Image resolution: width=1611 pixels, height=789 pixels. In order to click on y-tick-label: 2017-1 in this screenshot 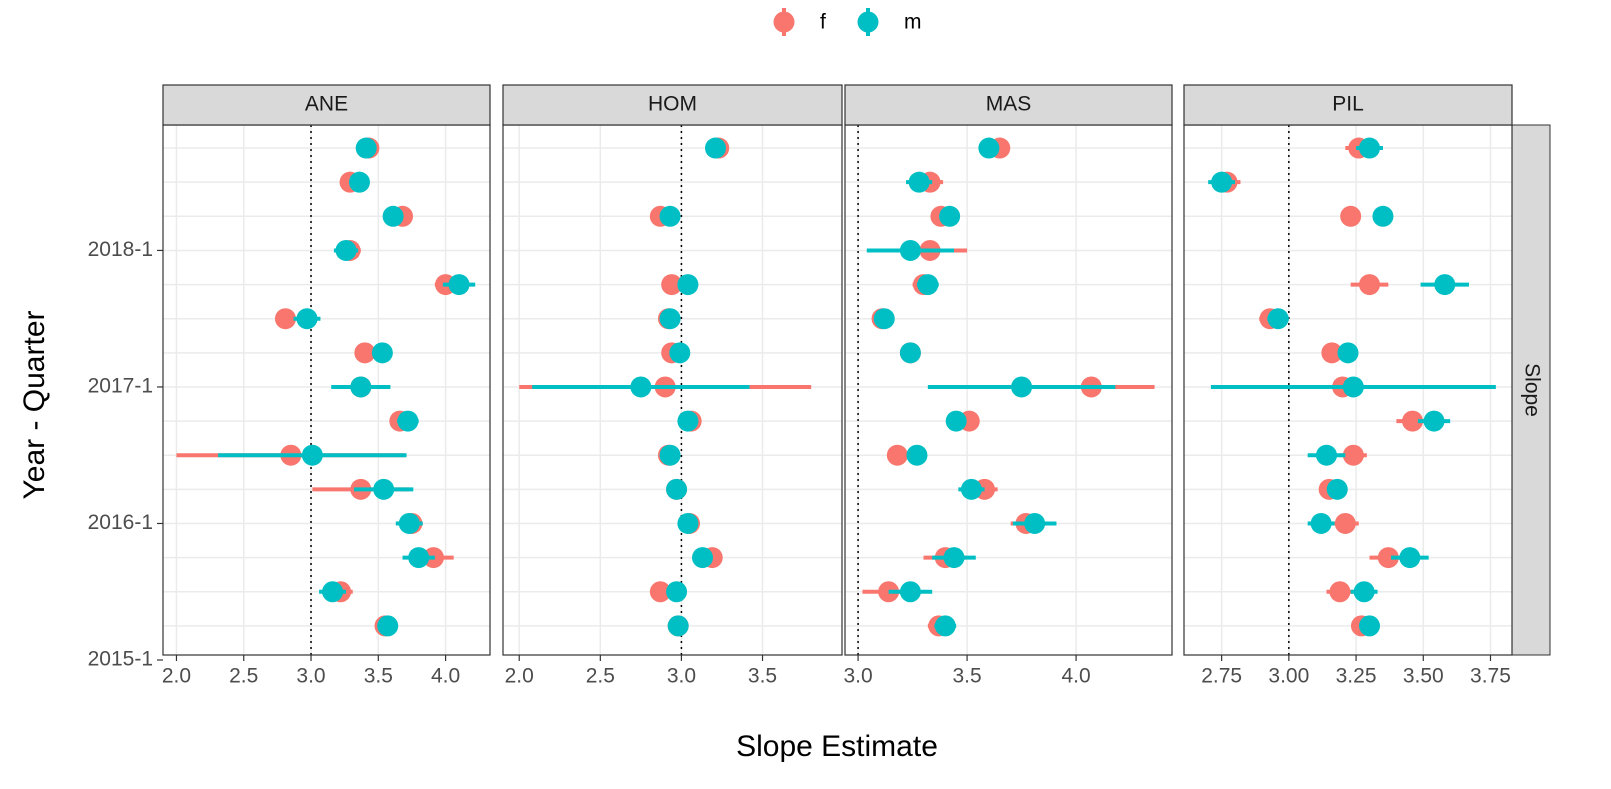, I will do `click(120, 386)`.